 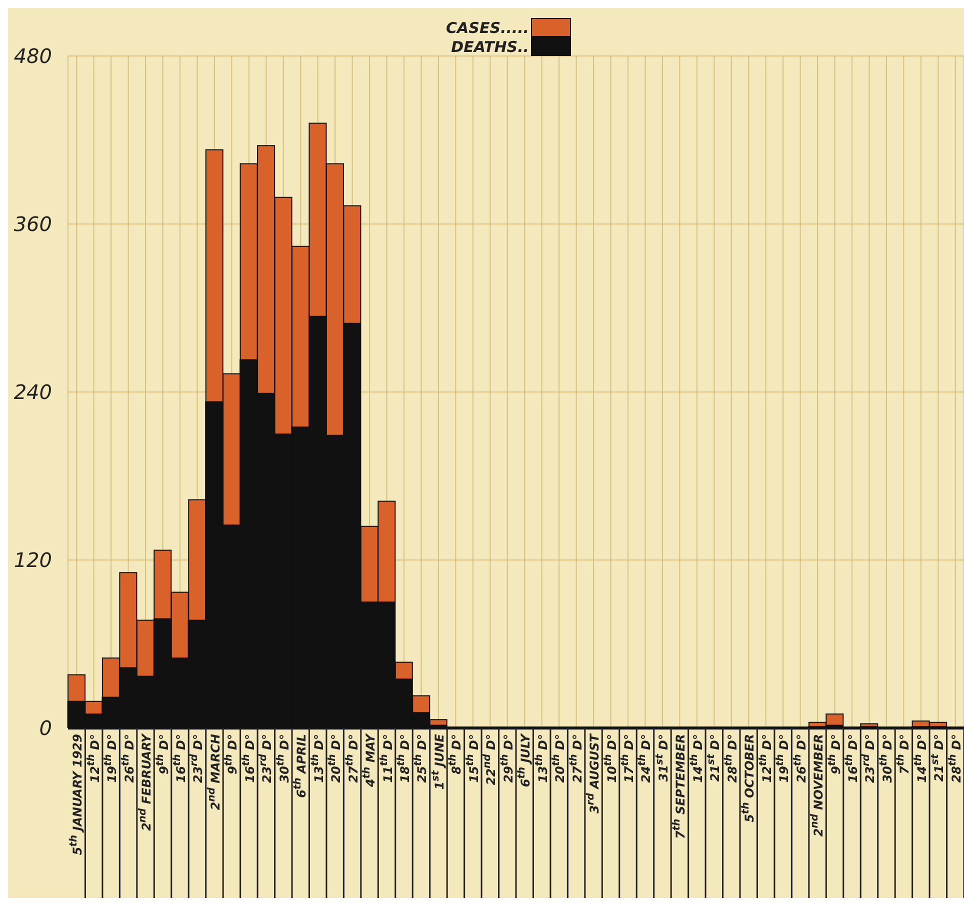 What do you see at coordinates (33, 224) in the screenshot?
I see `y-tick-label: 360` at bounding box center [33, 224].